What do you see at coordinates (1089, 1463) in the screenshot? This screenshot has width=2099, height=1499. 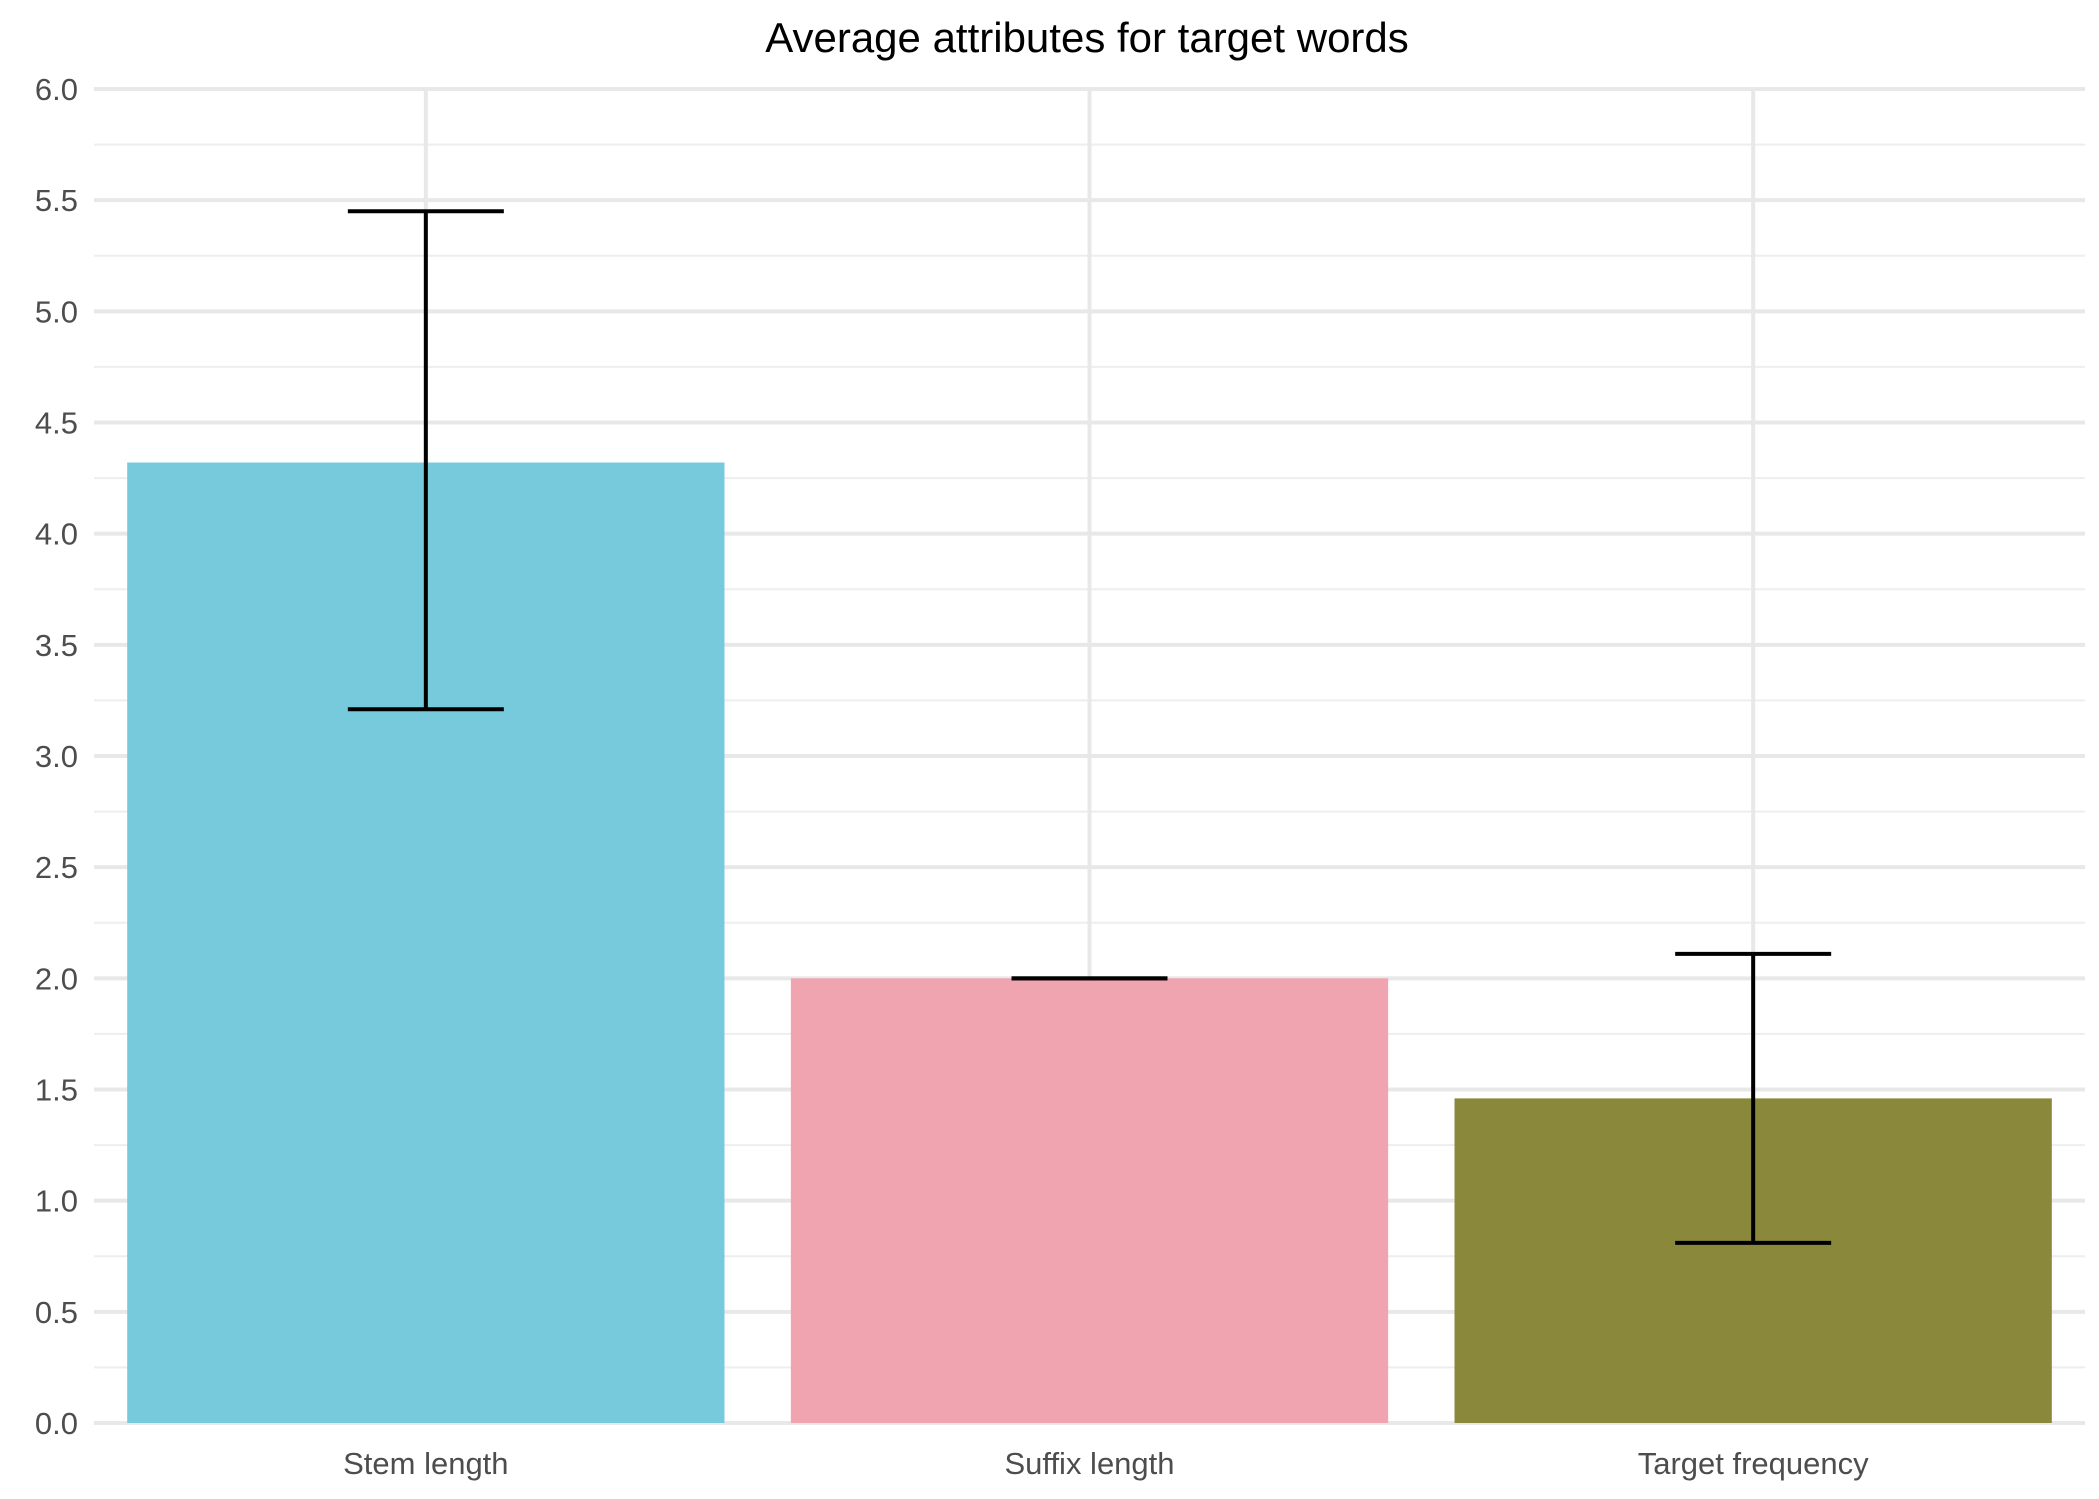 I see `x-tick-label: Suffix length` at bounding box center [1089, 1463].